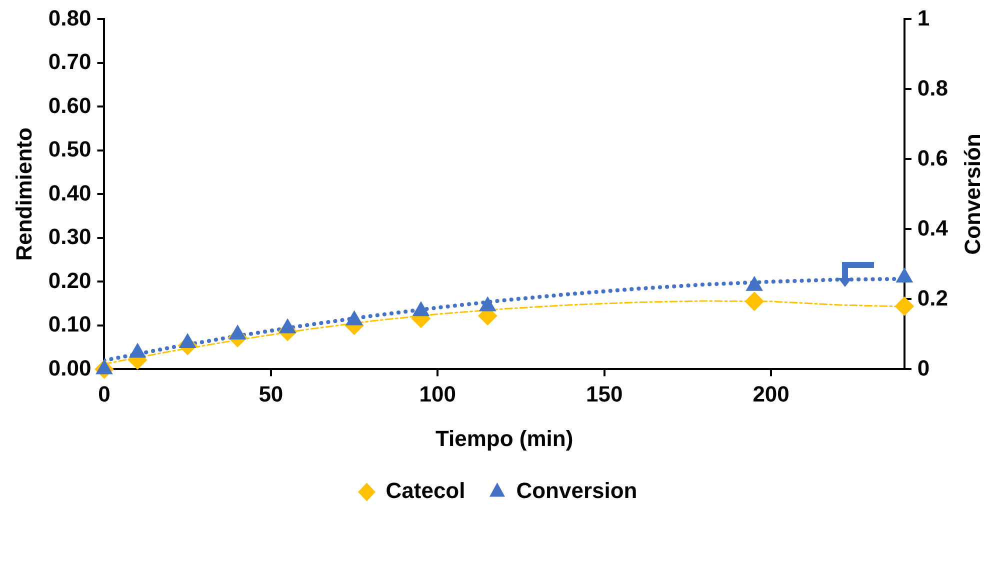 Image resolution: width=992 pixels, height=567 pixels. I want to click on y2-tick-label: 1, so click(923, 17).